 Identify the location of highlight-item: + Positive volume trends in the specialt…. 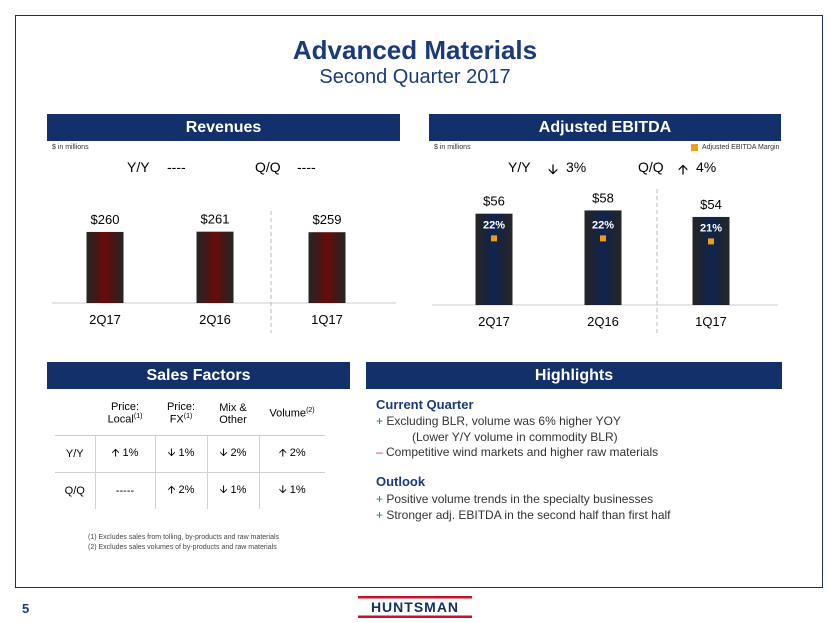
(514, 499).